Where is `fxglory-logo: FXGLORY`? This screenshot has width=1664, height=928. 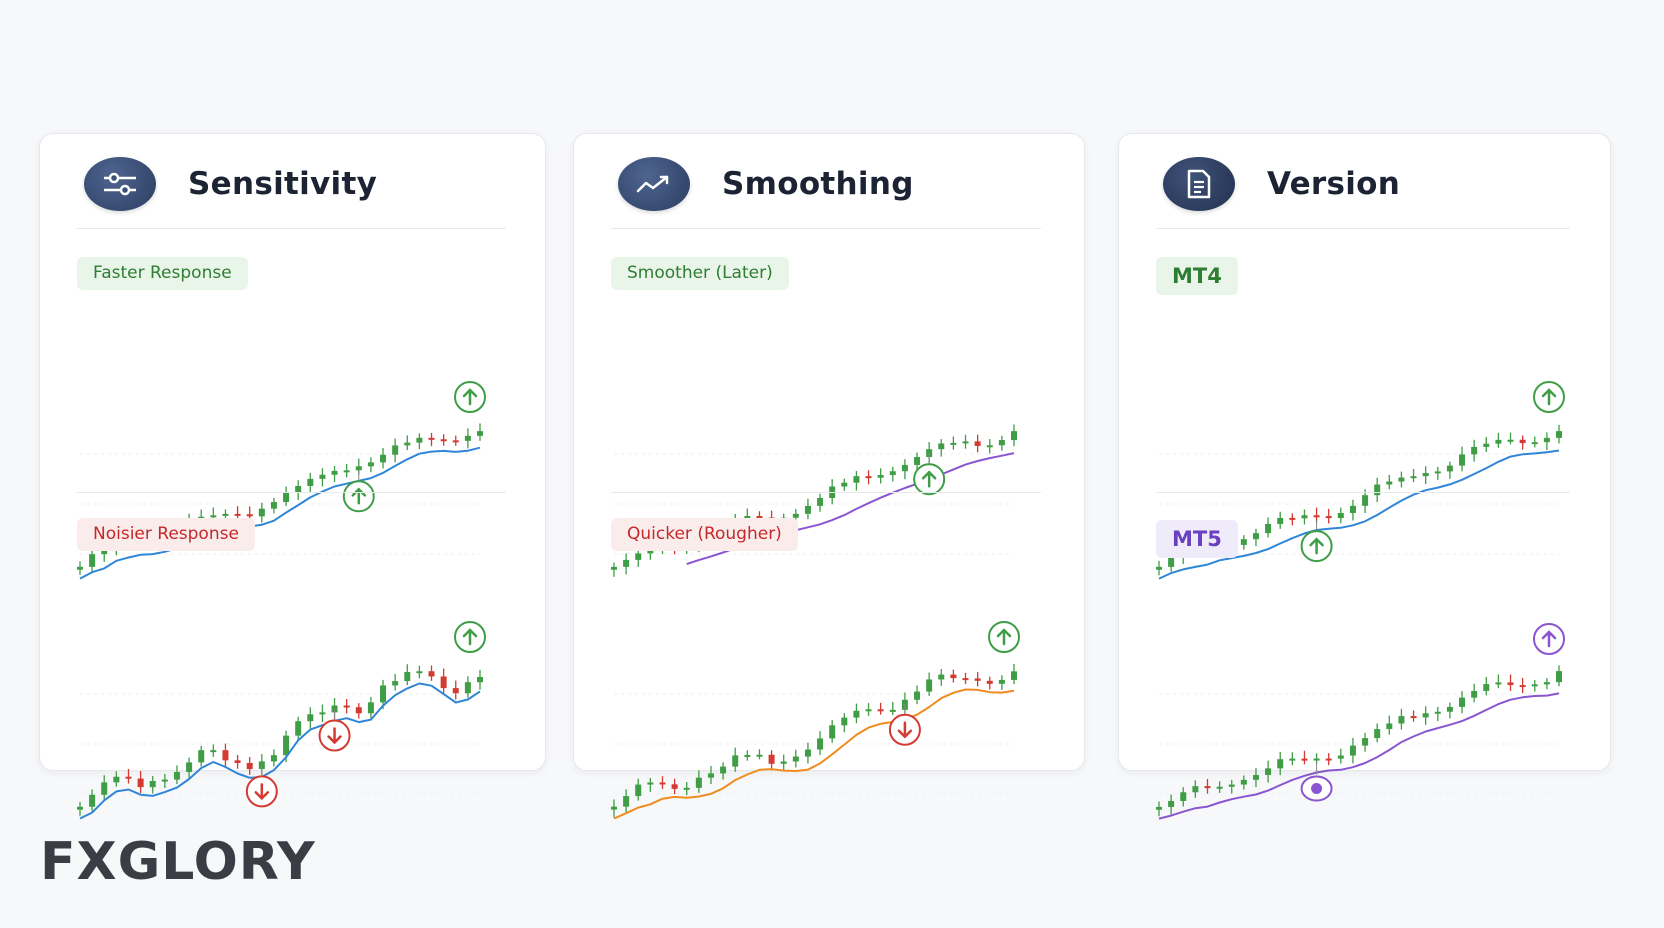 fxglory-logo: FXGLORY is located at coordinates (178, 862).